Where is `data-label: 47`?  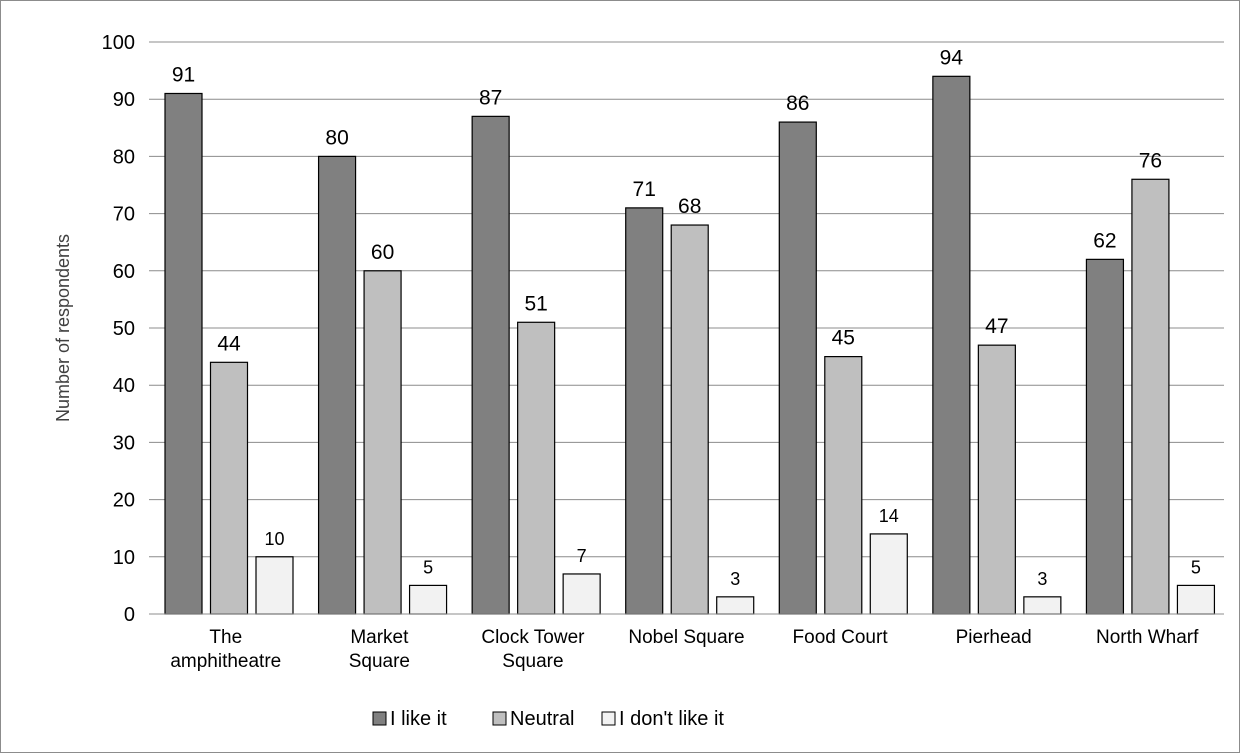
data-label: 47 is located at coordinates (996, 326).